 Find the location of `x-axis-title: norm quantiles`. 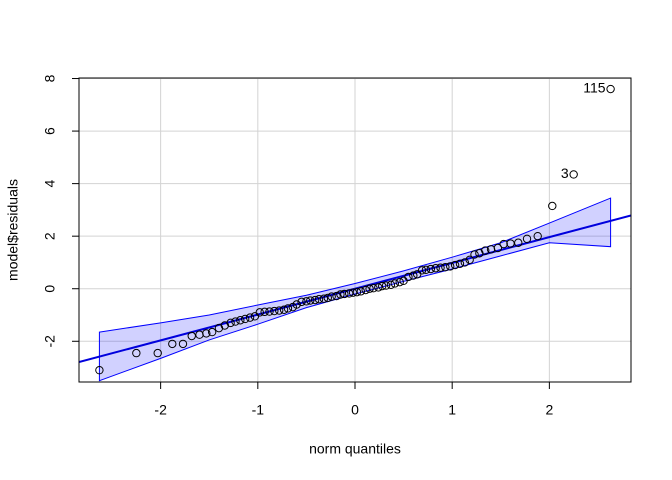

x-axis-title: norm quantiles is located at coordinates (355, 449).